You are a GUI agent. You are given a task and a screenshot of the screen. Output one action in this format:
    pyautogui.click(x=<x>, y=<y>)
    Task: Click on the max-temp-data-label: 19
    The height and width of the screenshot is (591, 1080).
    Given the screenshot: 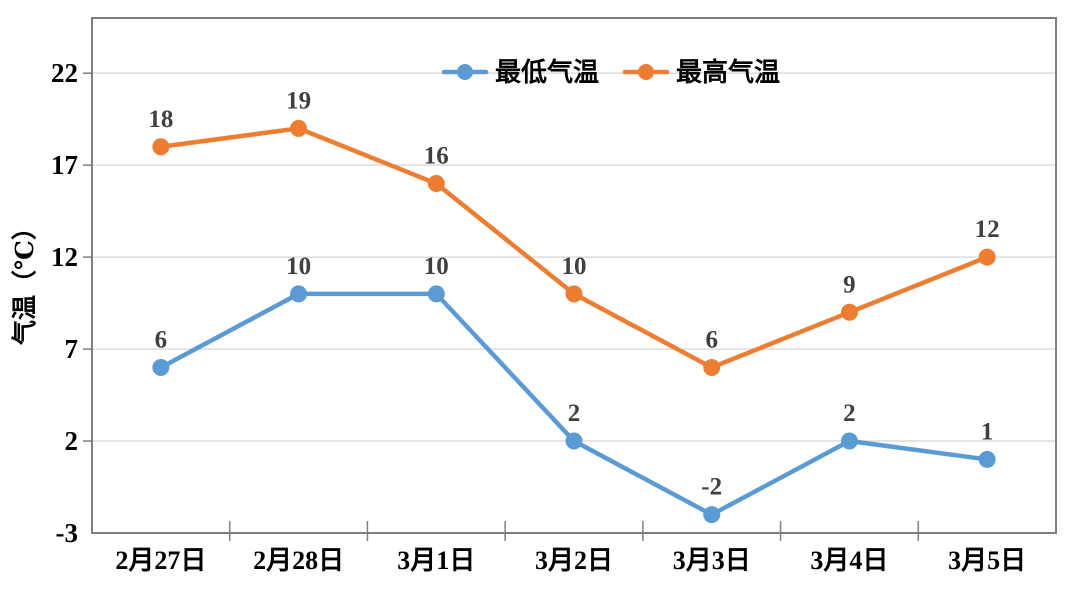 What is the action you would take?
    pyautogui.click(x=298, y=100)
    